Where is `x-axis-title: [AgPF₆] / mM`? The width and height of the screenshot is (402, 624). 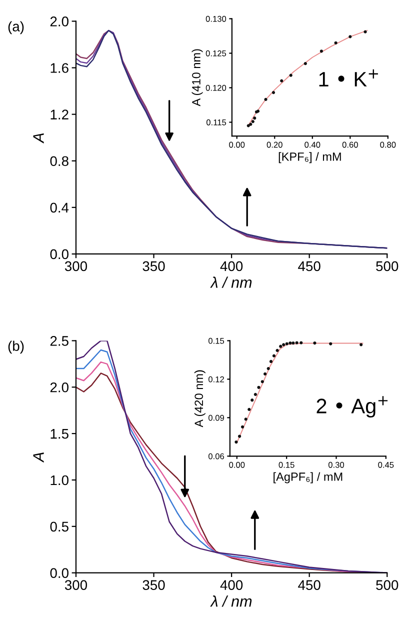
x-axis-title: [AgPF₆] / mM is located at coordinates (308, 478).